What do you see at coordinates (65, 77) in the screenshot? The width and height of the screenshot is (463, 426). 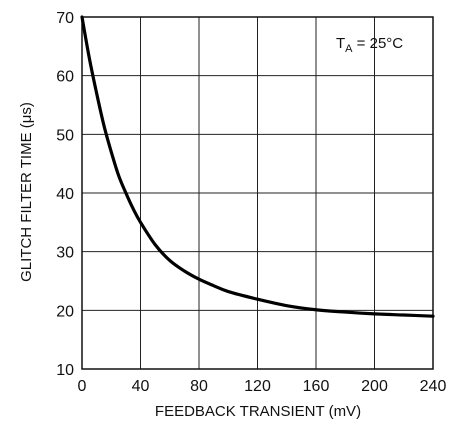 I see `y-tick-label: 60` at bounding box center [65, 77].